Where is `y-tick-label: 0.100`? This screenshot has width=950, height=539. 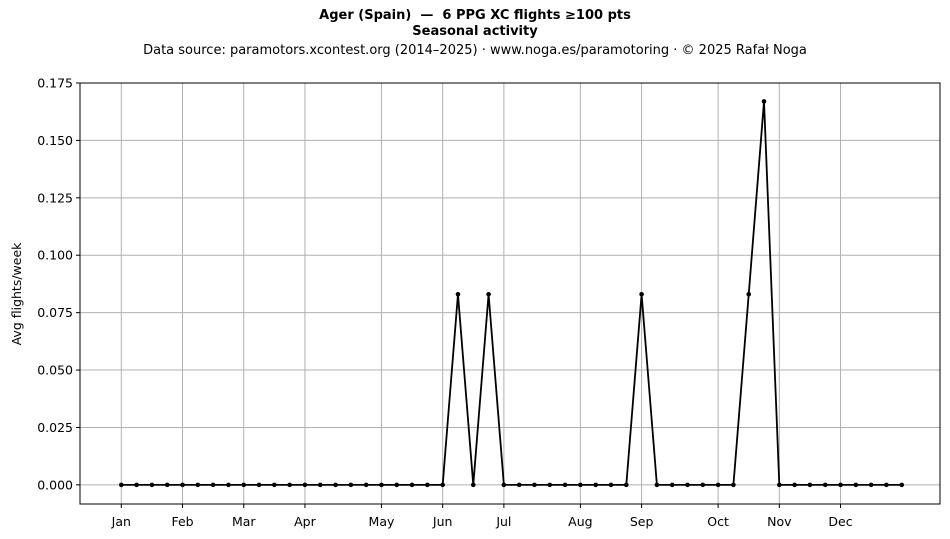 y-tick-label: 0.100 is located at coordinates (55, 255).